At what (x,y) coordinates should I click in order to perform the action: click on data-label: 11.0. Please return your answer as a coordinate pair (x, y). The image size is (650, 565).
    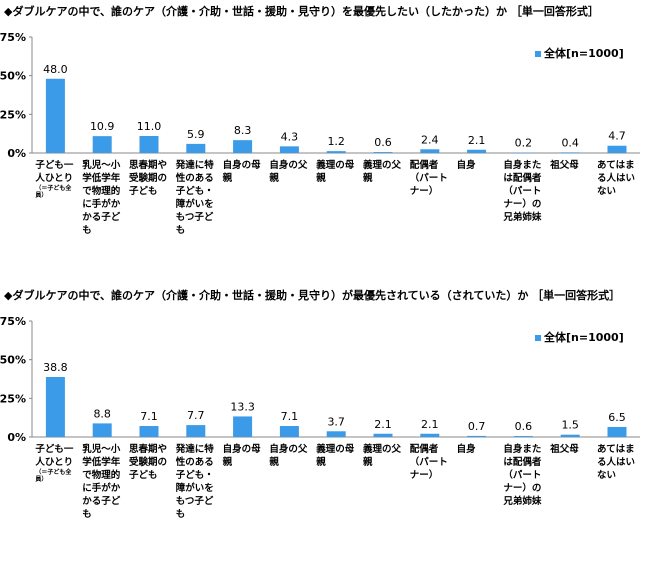
    Looking at the image, I should click on (149, 126).